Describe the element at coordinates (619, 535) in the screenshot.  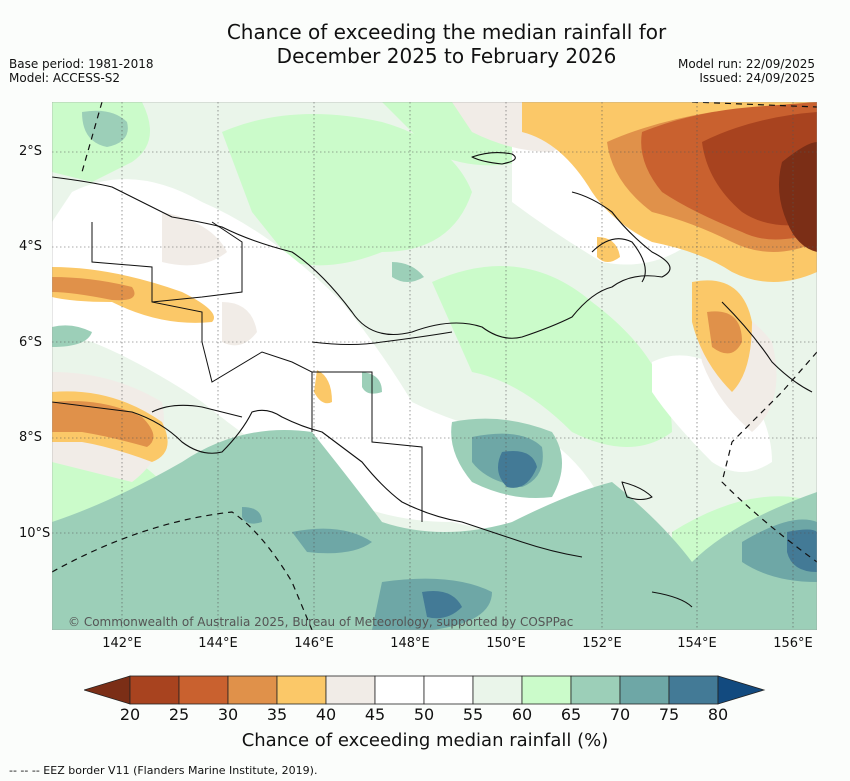
I see `blue-zones` at that location.